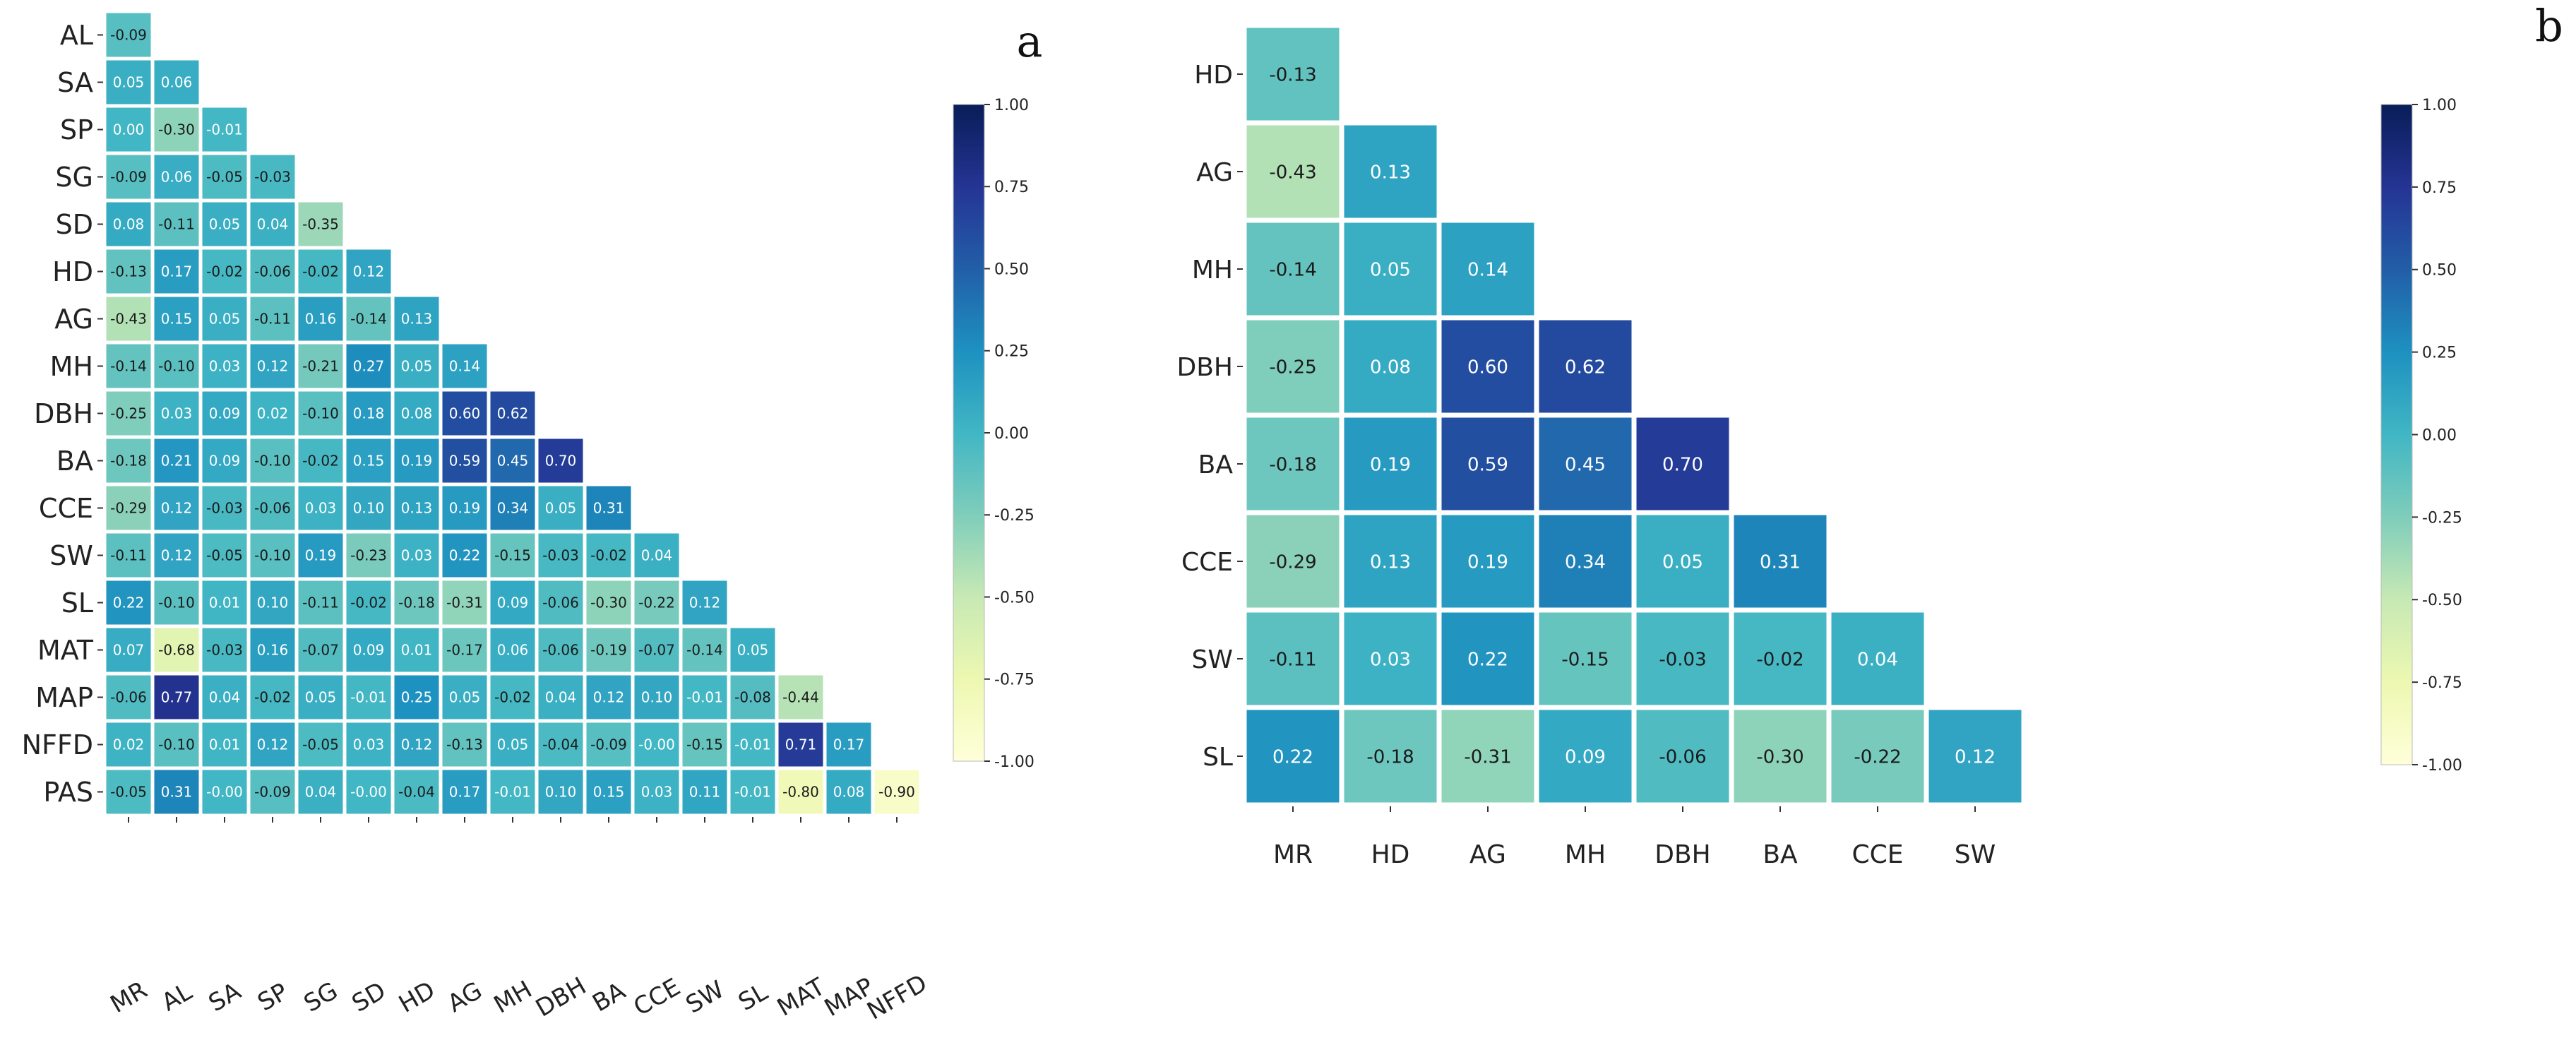 The height and width of the screenshot is (1057, 2576). Describe the element at coordinates (77, 603) in the screenshot. I see `y-tick-label: SL` at that location.